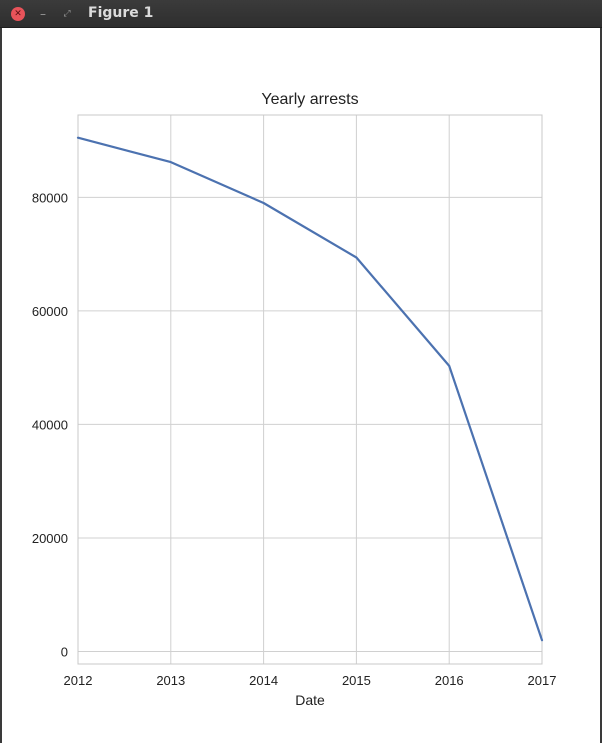  Describe the element at coordinates (50, 538) in the screenshot. I see `y-tick-label: 20000` at that location.